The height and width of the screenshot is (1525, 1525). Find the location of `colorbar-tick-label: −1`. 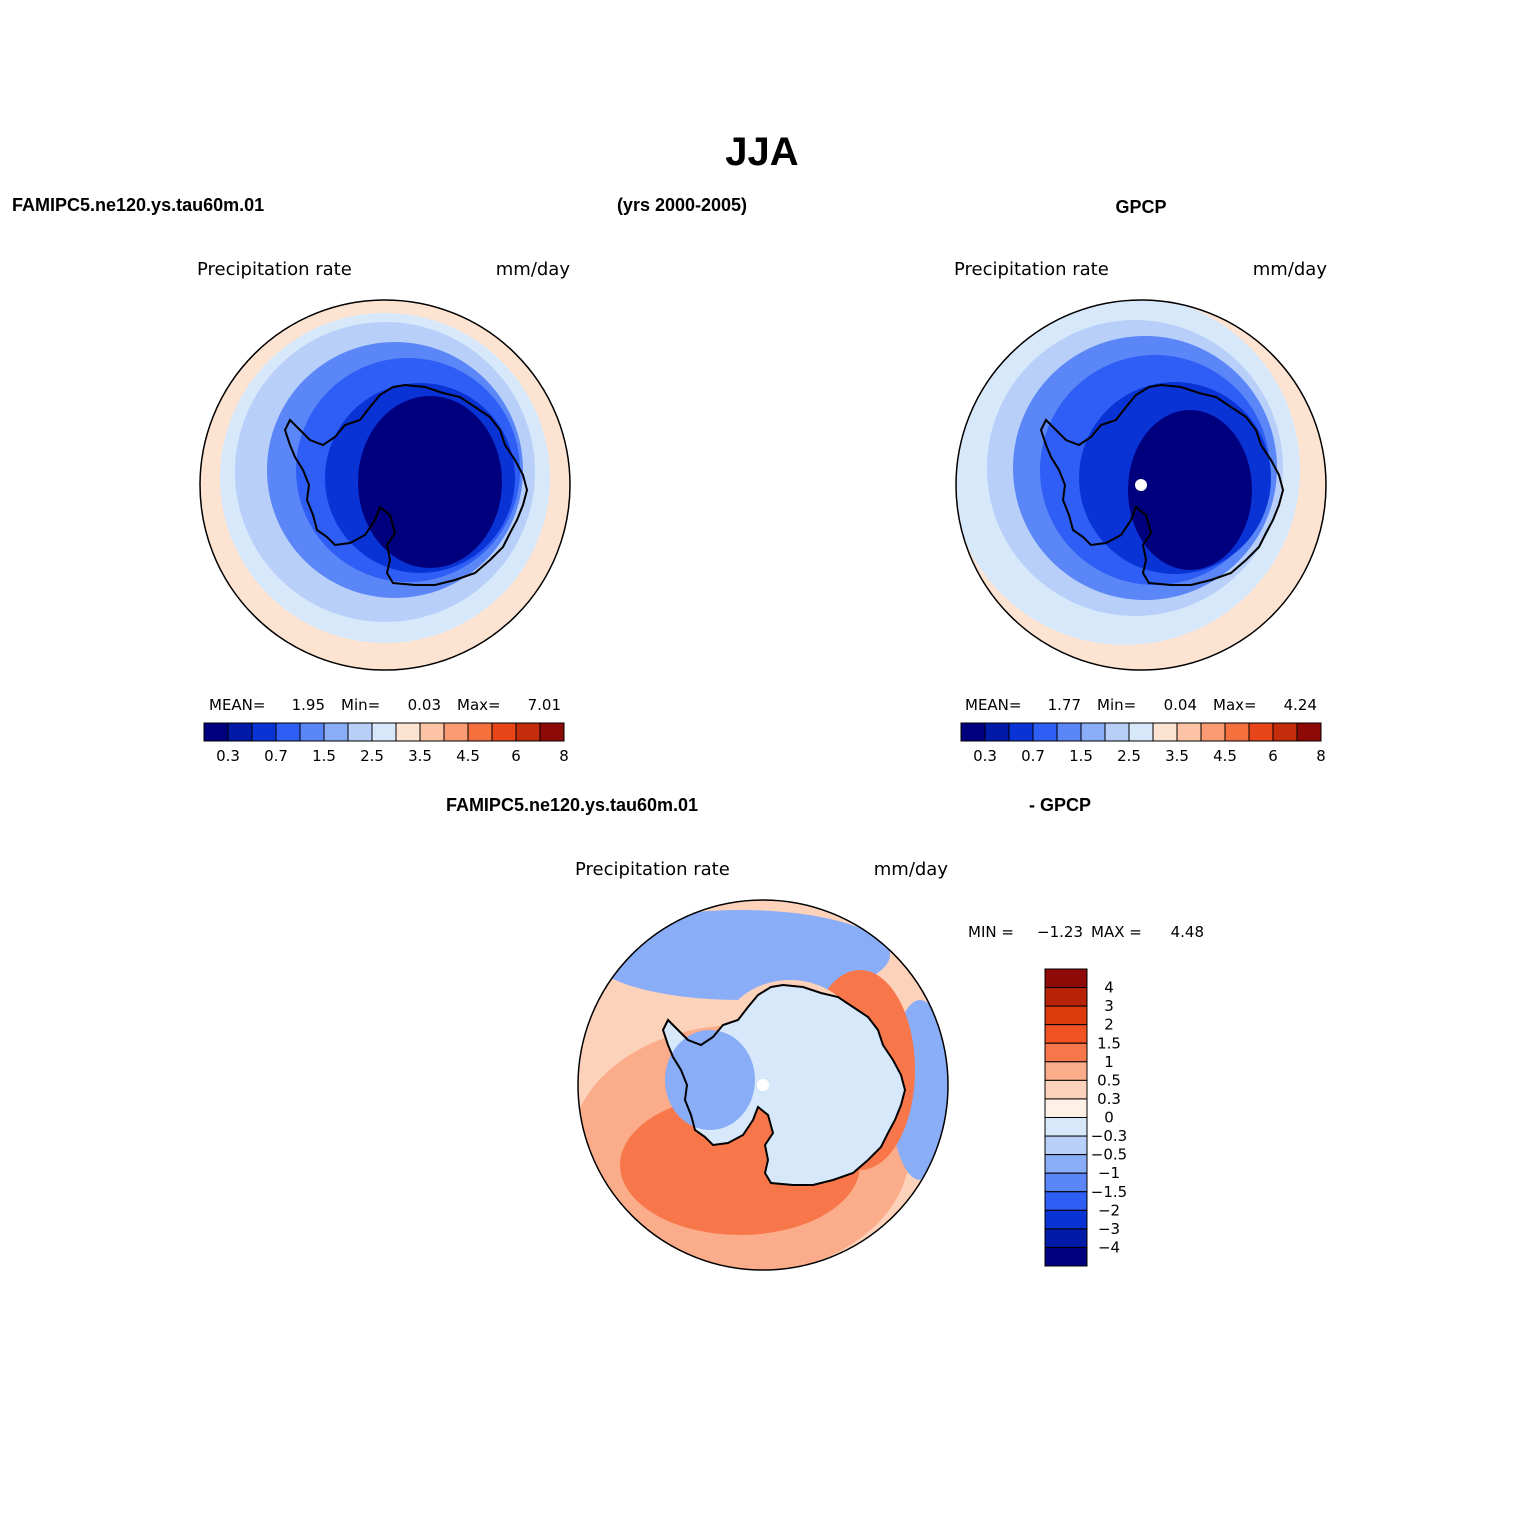

colorbar-tick-label: −1 is located at coordinates (1109, 1173).